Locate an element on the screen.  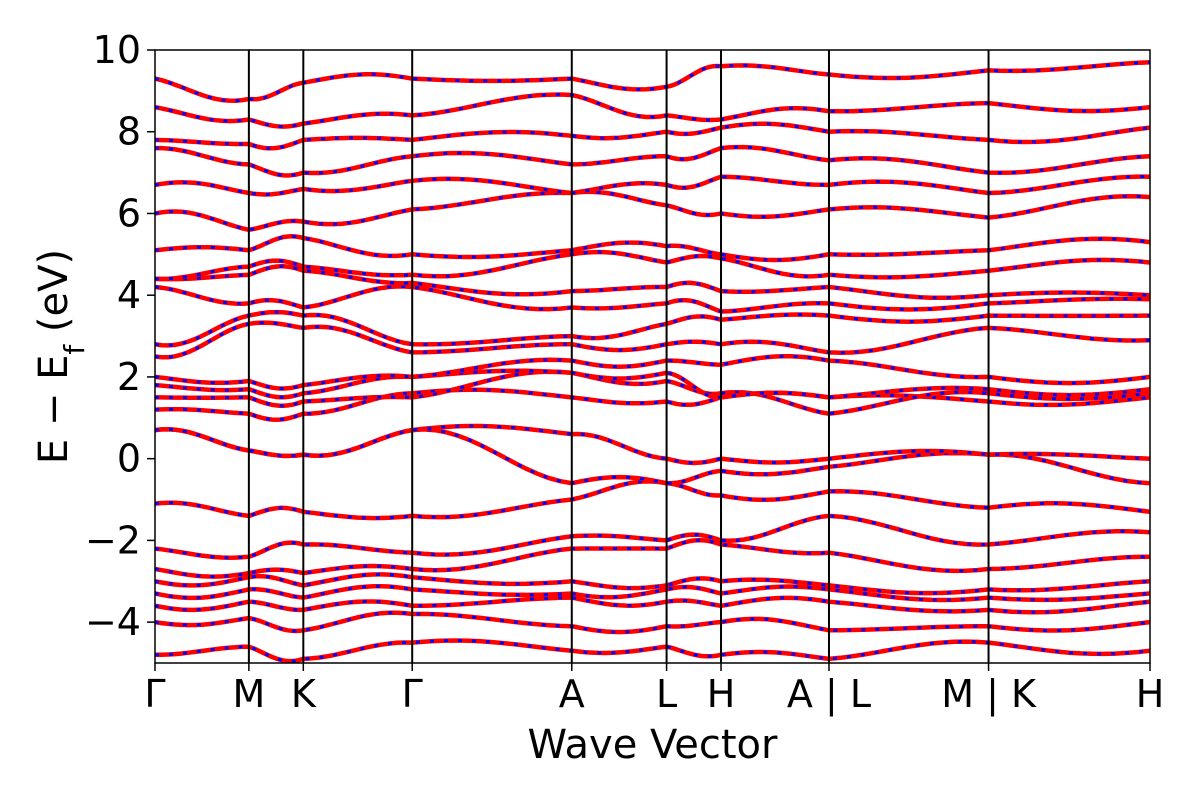
y-tick-label: −4 is located at coordinates (113, 622).